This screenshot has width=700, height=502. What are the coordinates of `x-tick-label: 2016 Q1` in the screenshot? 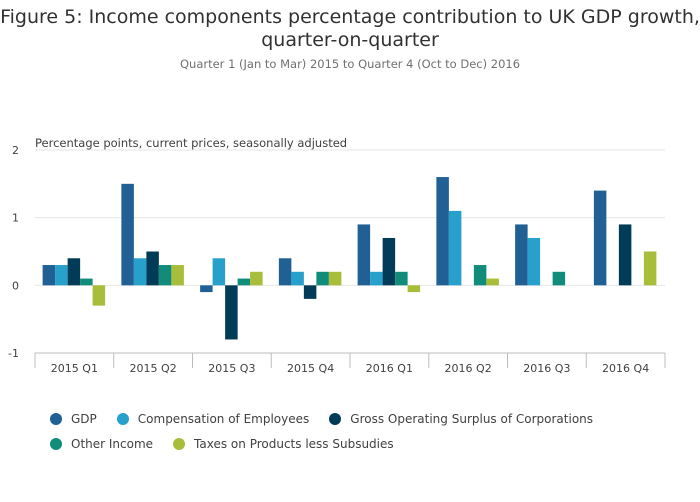 It's located at (389, 368).